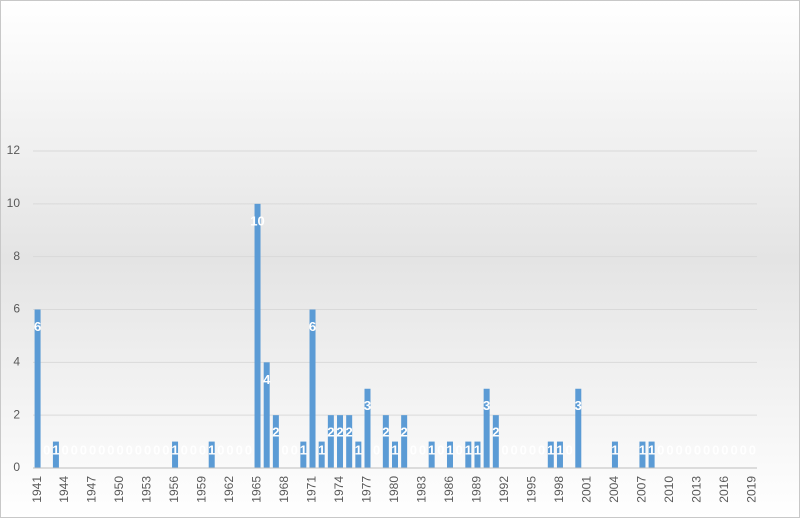 The width and height of the screenshot is (800, 518). I want to click on x-tick-label: 1953, so click(147, 489).